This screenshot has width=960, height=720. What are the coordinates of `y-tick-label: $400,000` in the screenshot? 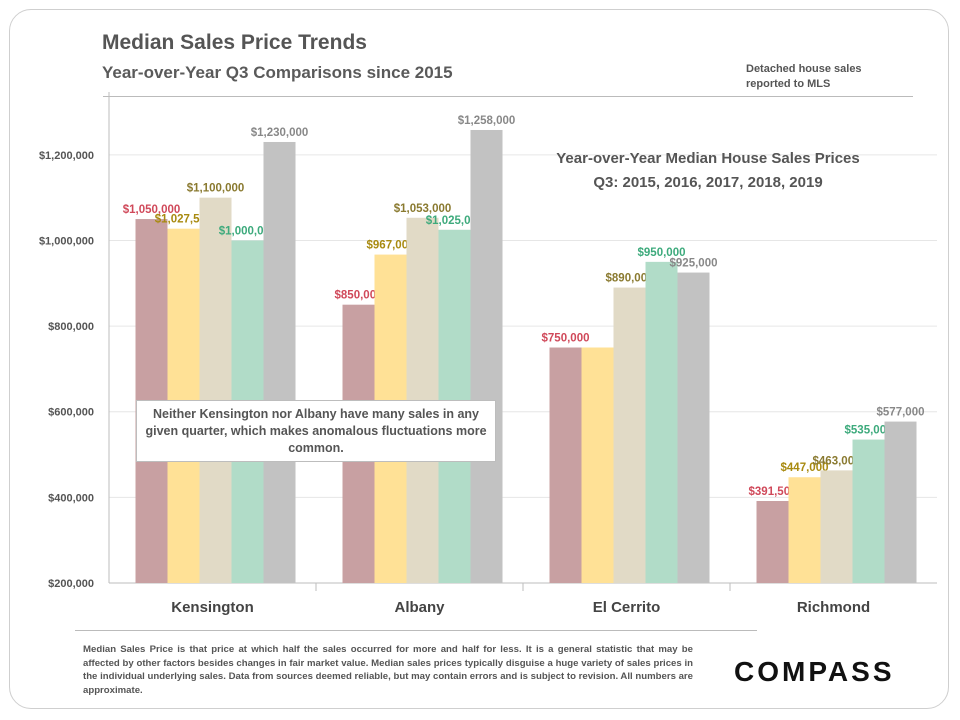 It's located at (71, 498).